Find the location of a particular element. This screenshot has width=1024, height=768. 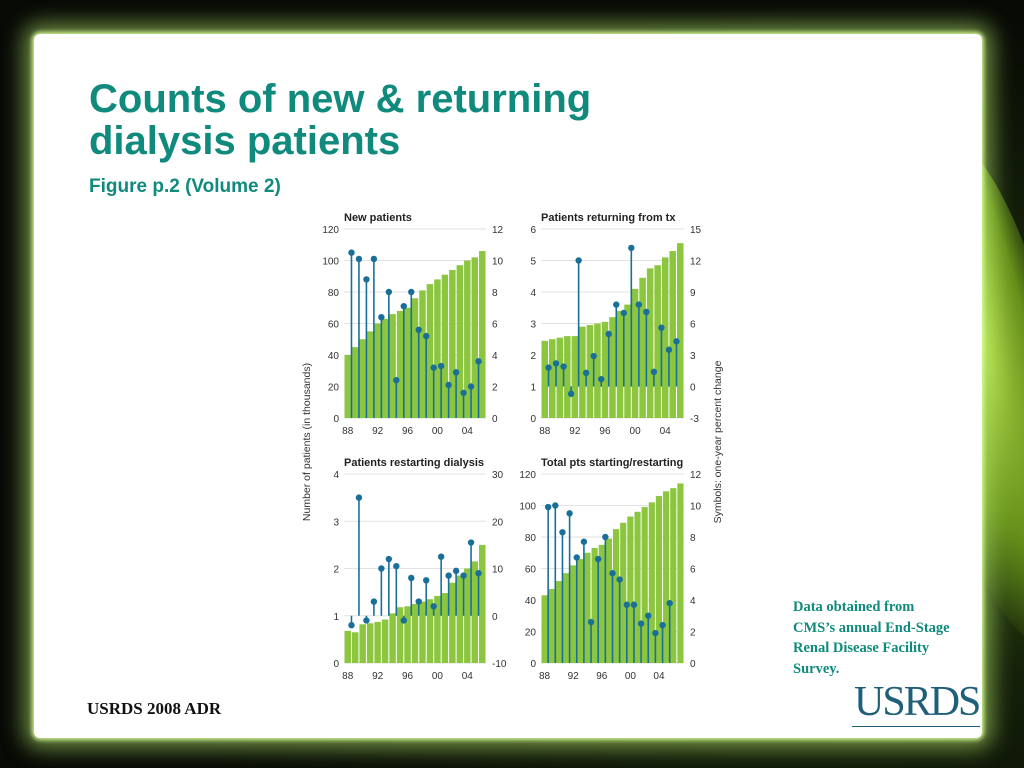

y-tick-label-right: 3 is located at coordinates (693, 356).